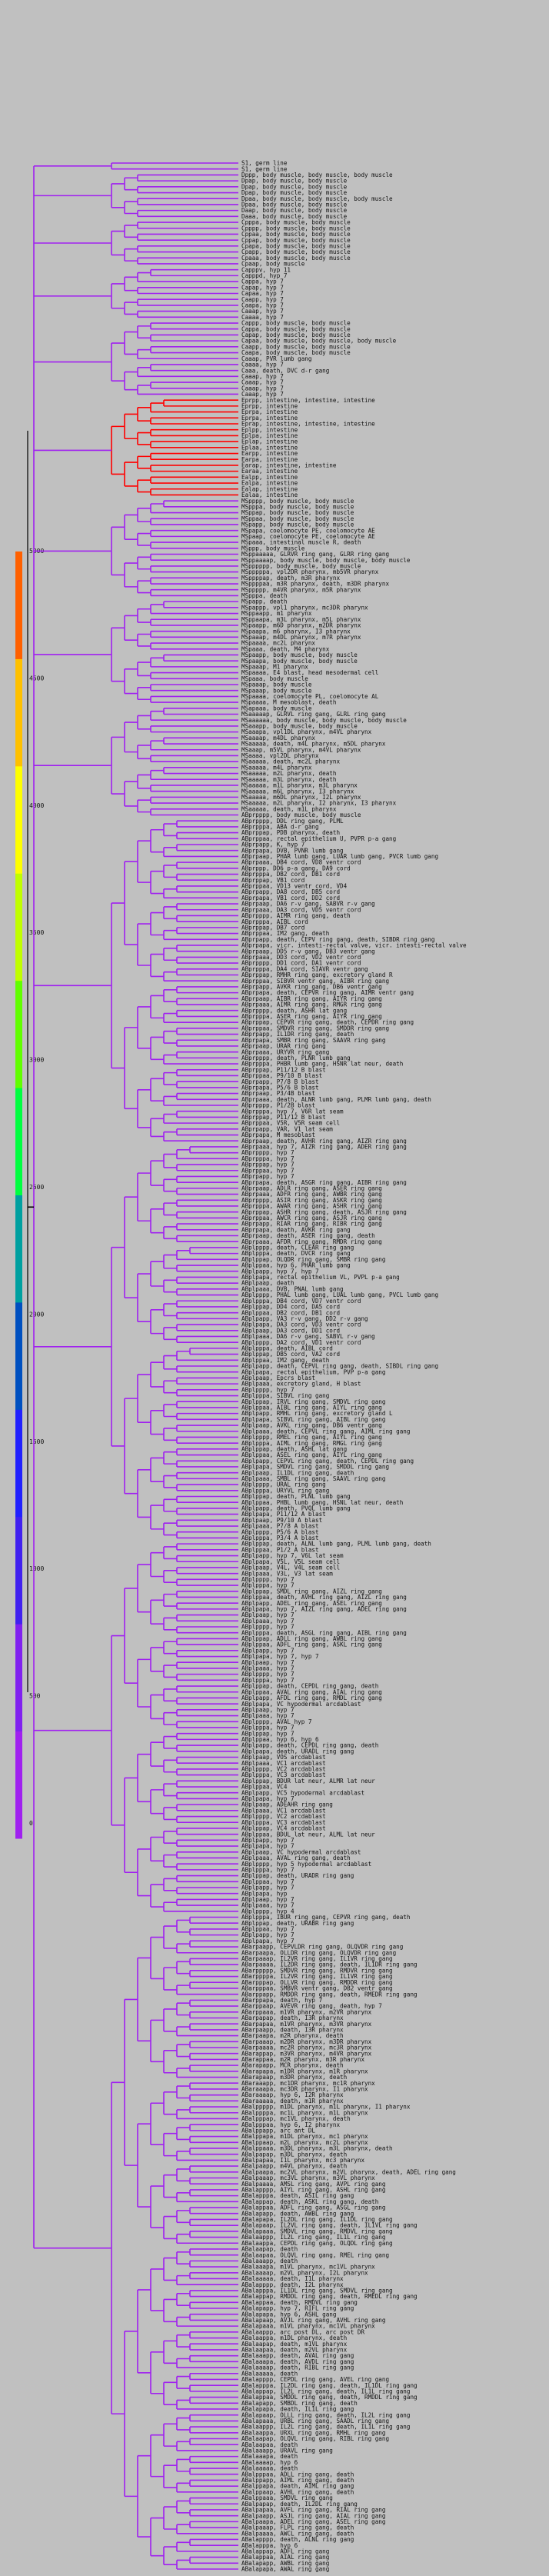  I want to click on leaf-label: MSaaaaa, m3L pharynx, death, so click(288, 779).